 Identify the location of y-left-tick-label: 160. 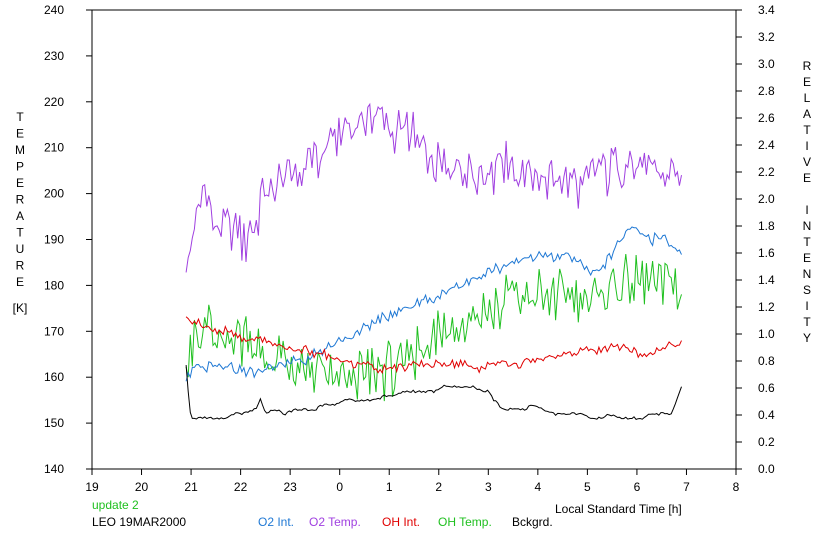
(54, 377).